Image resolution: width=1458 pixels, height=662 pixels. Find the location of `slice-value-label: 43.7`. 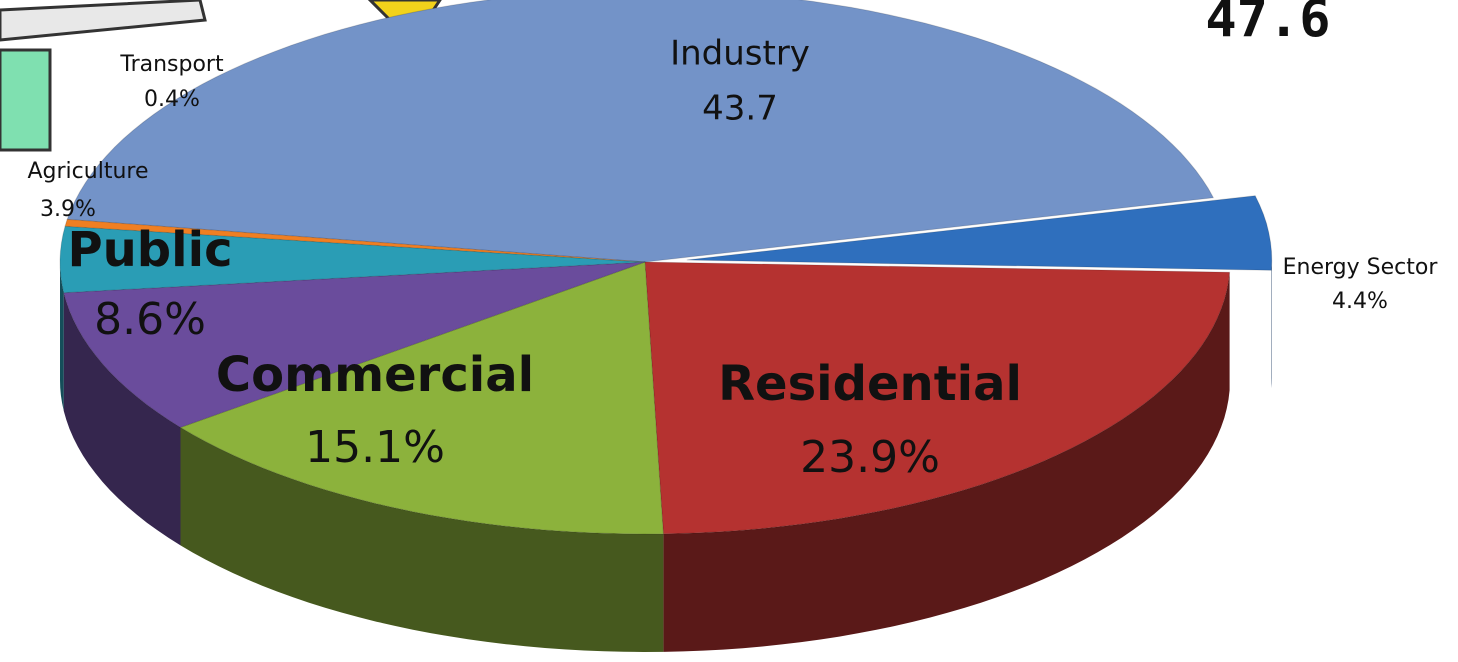

slice-value-label: 43.7 is located at coordinates (740, 109).